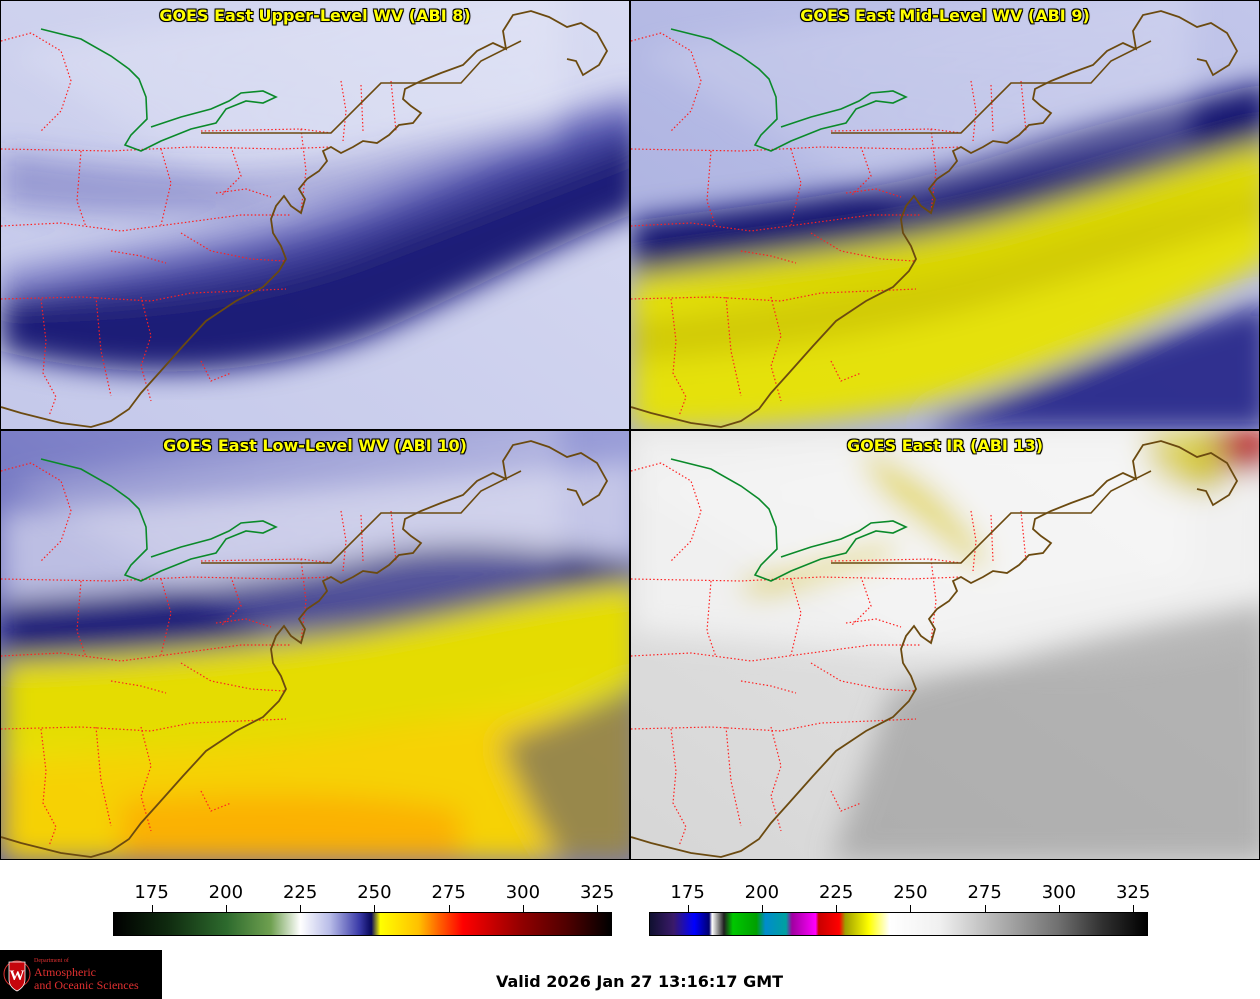 Image resolution: width=1260 pixels, height=999 pixels. Describe the element at coordinates (159, 90) in the screenshot. I see `great-lakes-boundary` at that location.